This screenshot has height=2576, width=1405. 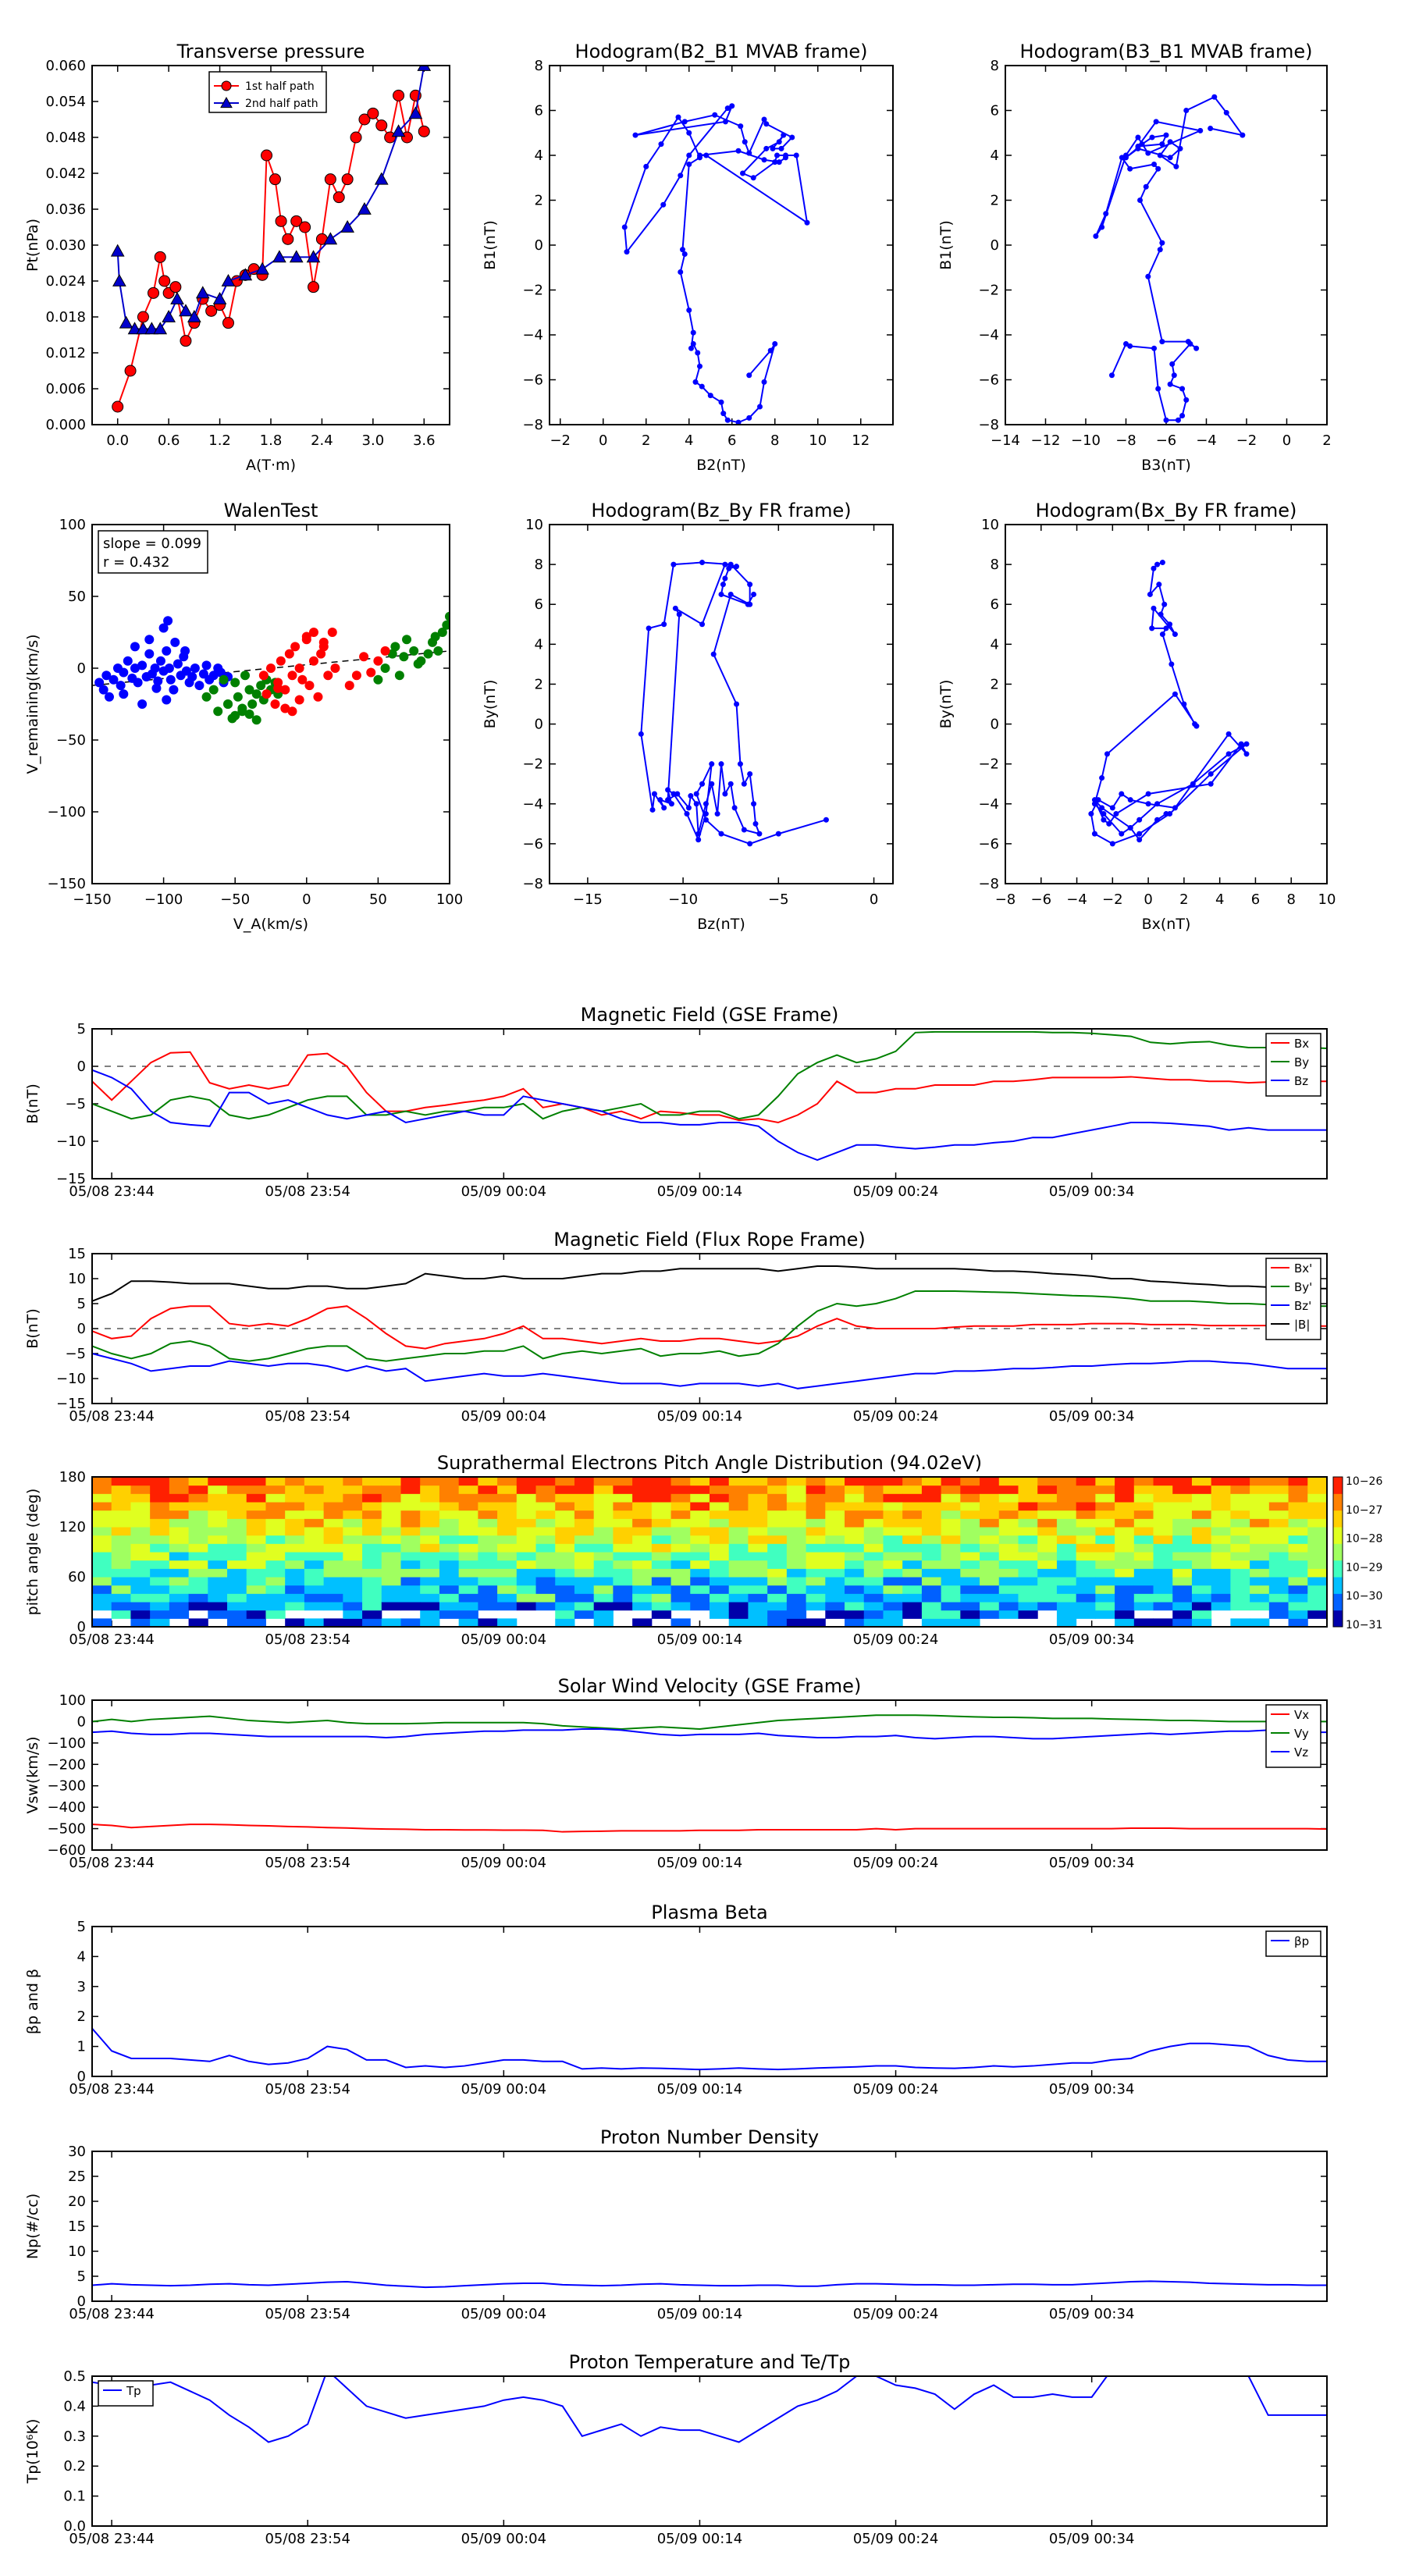 What do you see at coordinates (699, 2314) in the screenshot?
I see `x-tick-label: 05/09 00:14` at bounding box center [699, 2314].